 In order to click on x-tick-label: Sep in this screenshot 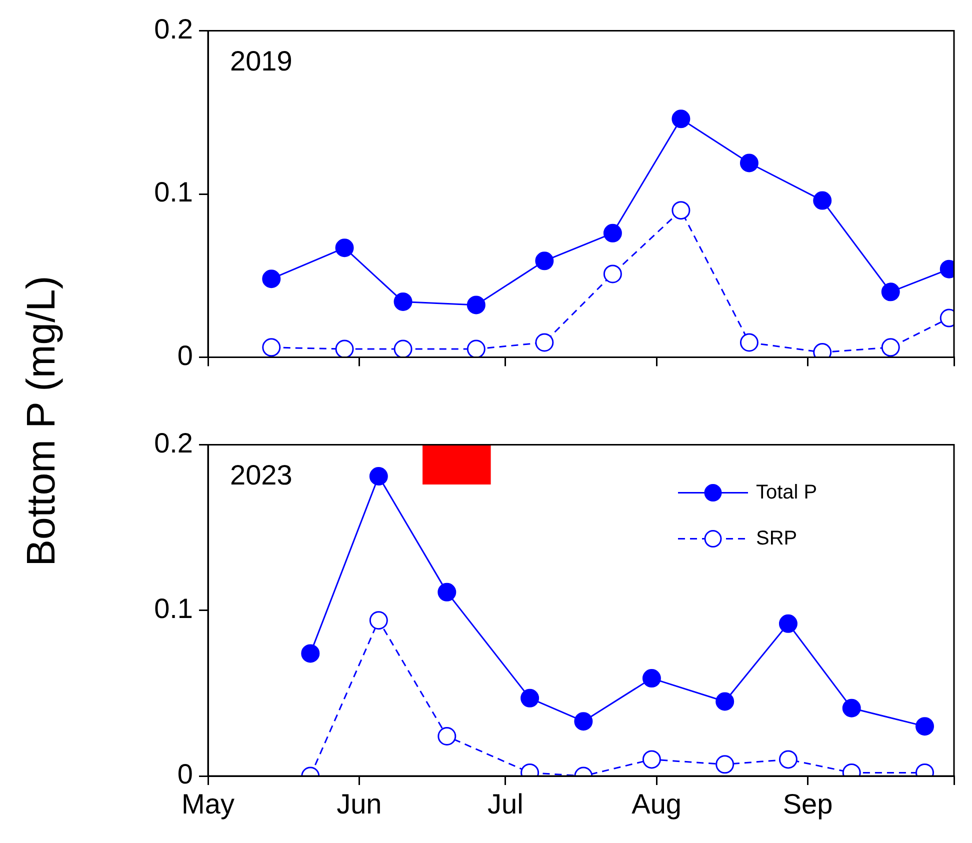, I will do `click(807, 804)`.